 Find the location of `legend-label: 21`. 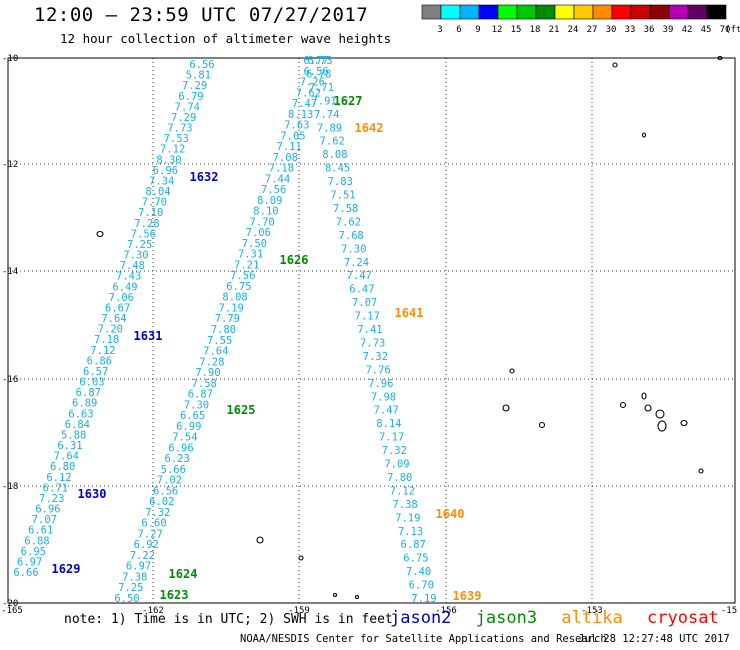

legend-label: 21 is located at coordinates (554, 30).